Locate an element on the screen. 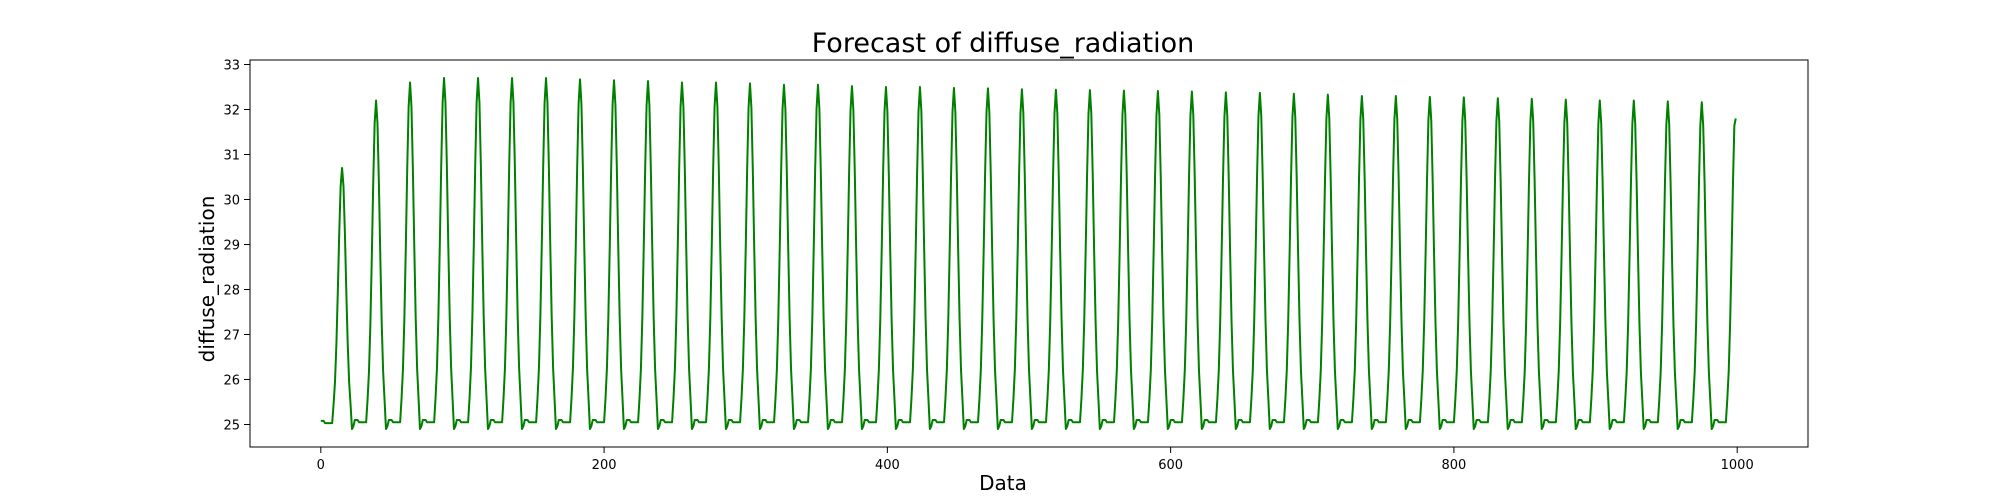 The image size is (2000, 500). y-axis: 25 26 27 28 29 30 31 32 33 is located at coordinates (236, 246).